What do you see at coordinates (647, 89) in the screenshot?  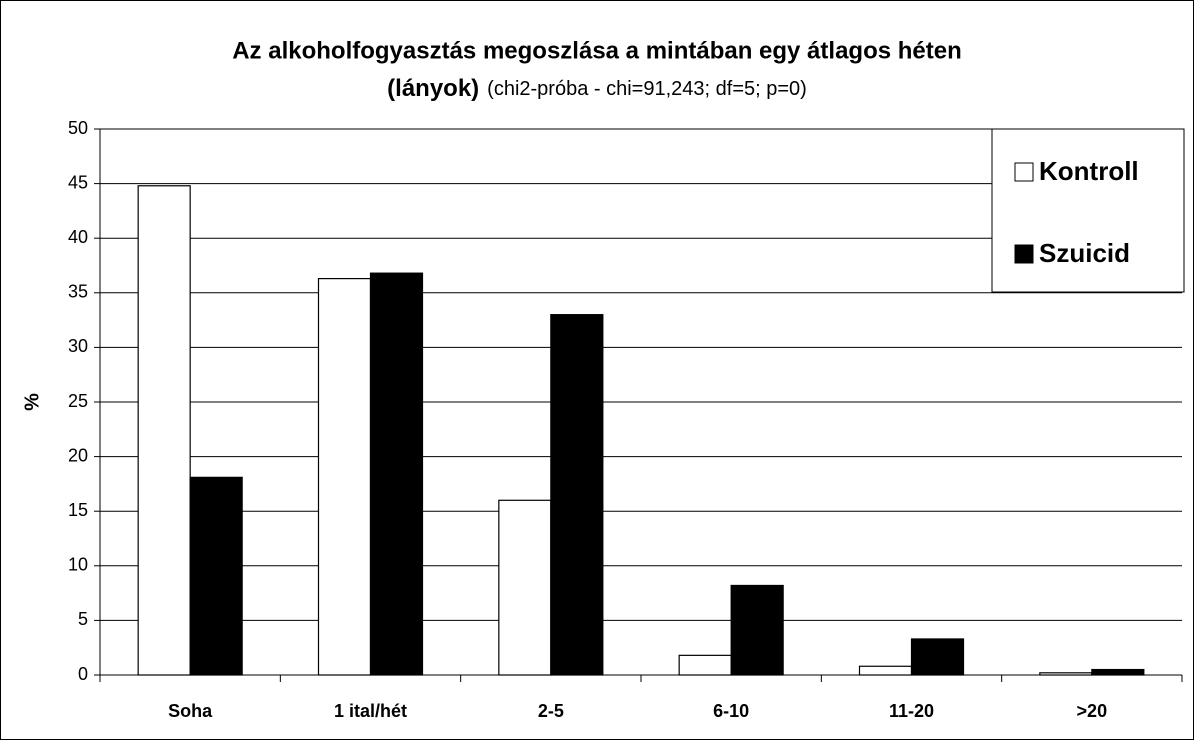 I see `chart-subtitle: (chi2-próba - chi=91,243; df=5; p=0)` at bounding box center [647, 89].